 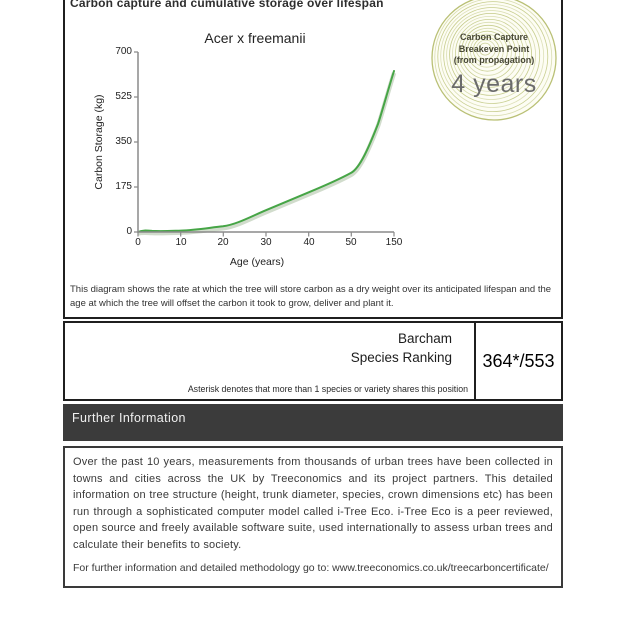 I want to click on x-tick-label: 150, so click(x=394, y=242).